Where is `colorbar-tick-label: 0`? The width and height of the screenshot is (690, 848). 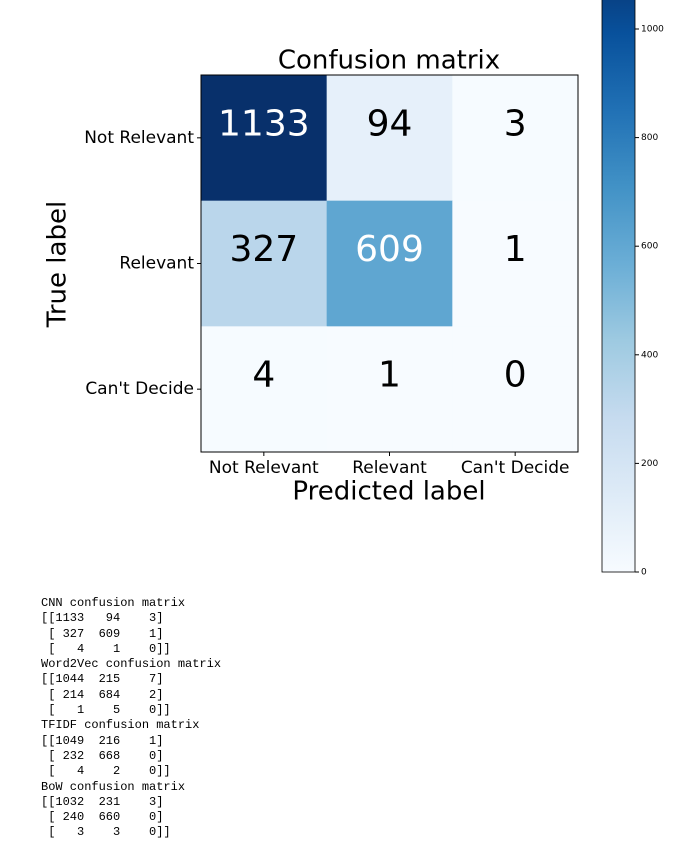
colorbar-tick-label: 0 is located at coordinates (644, 573).